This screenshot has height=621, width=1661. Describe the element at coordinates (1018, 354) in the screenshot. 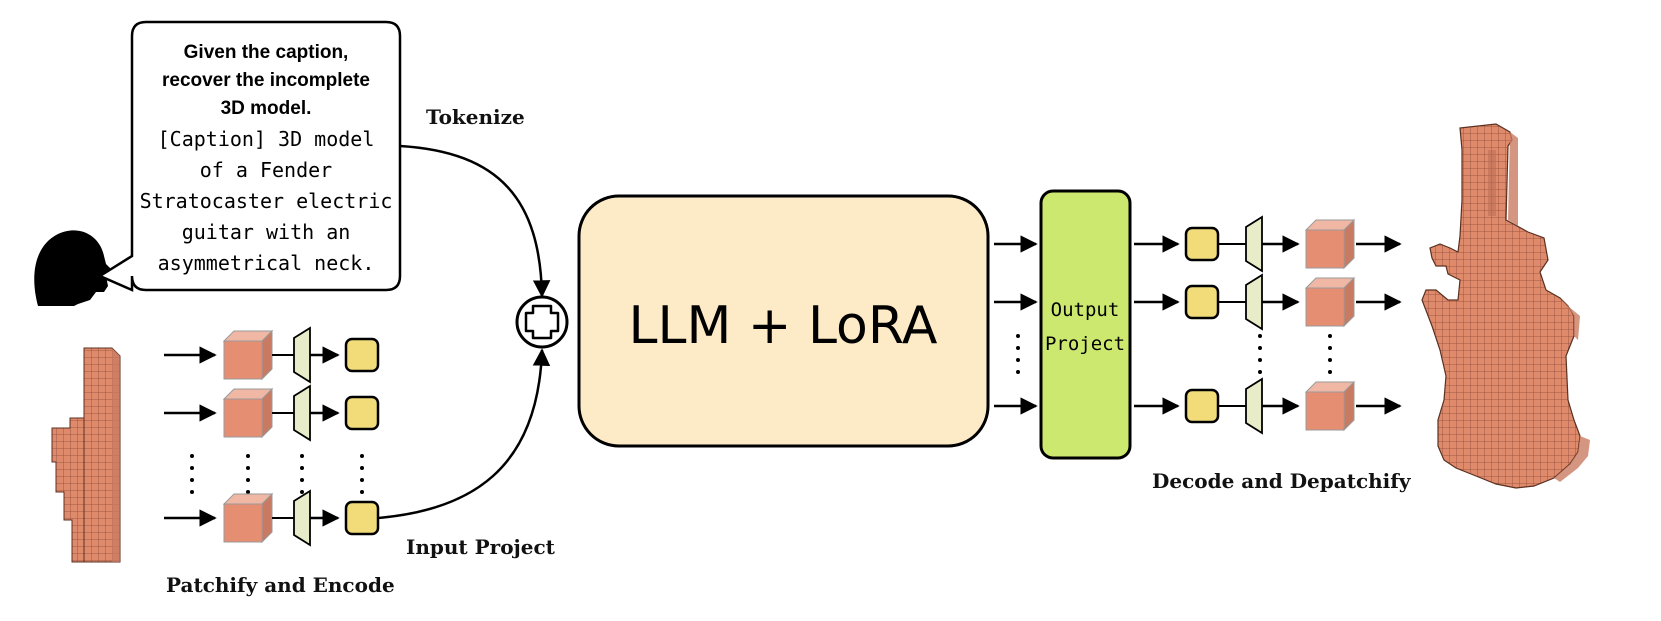

I see `llm-output-ellipsis` at that location.